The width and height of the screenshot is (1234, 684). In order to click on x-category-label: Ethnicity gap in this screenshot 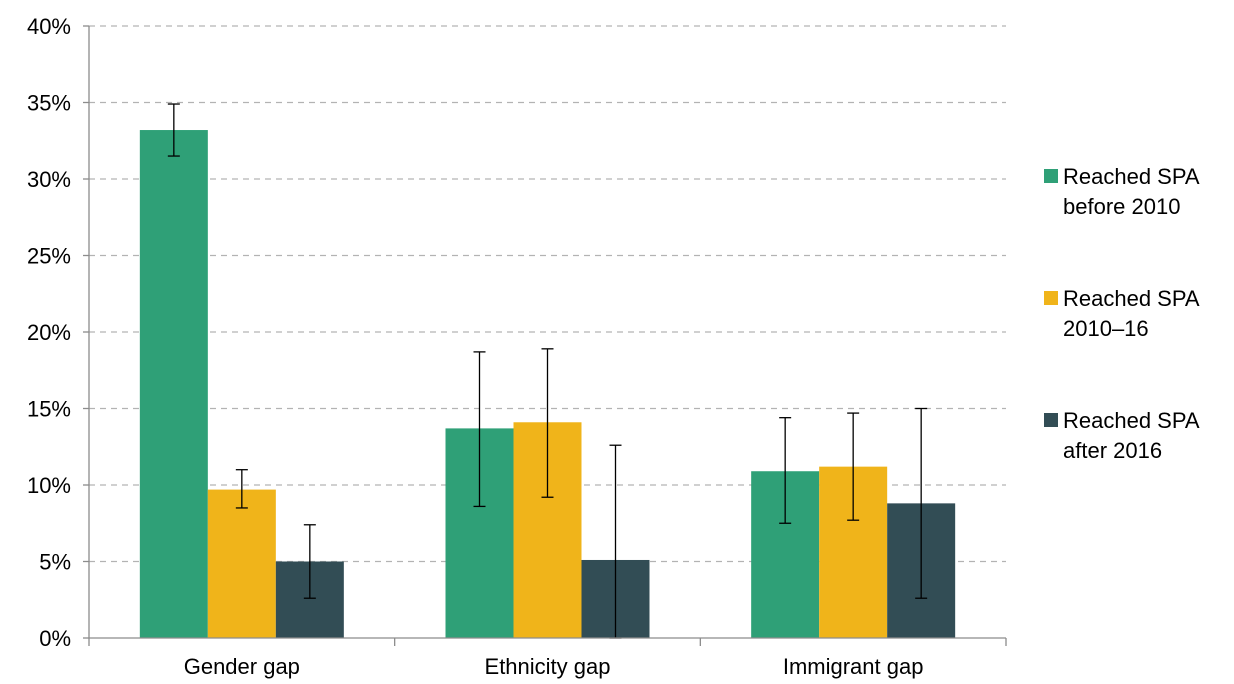, I will do `click(548, 666)`.